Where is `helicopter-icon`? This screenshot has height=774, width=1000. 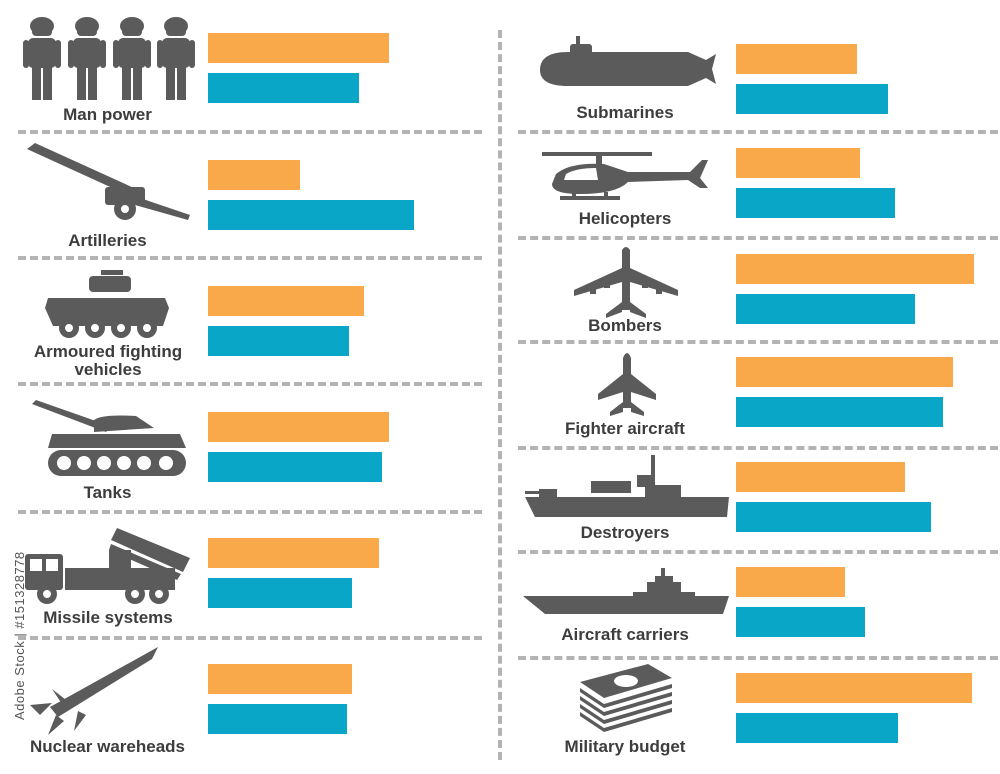
helicopter-icon is located at coordinates (625, 177).